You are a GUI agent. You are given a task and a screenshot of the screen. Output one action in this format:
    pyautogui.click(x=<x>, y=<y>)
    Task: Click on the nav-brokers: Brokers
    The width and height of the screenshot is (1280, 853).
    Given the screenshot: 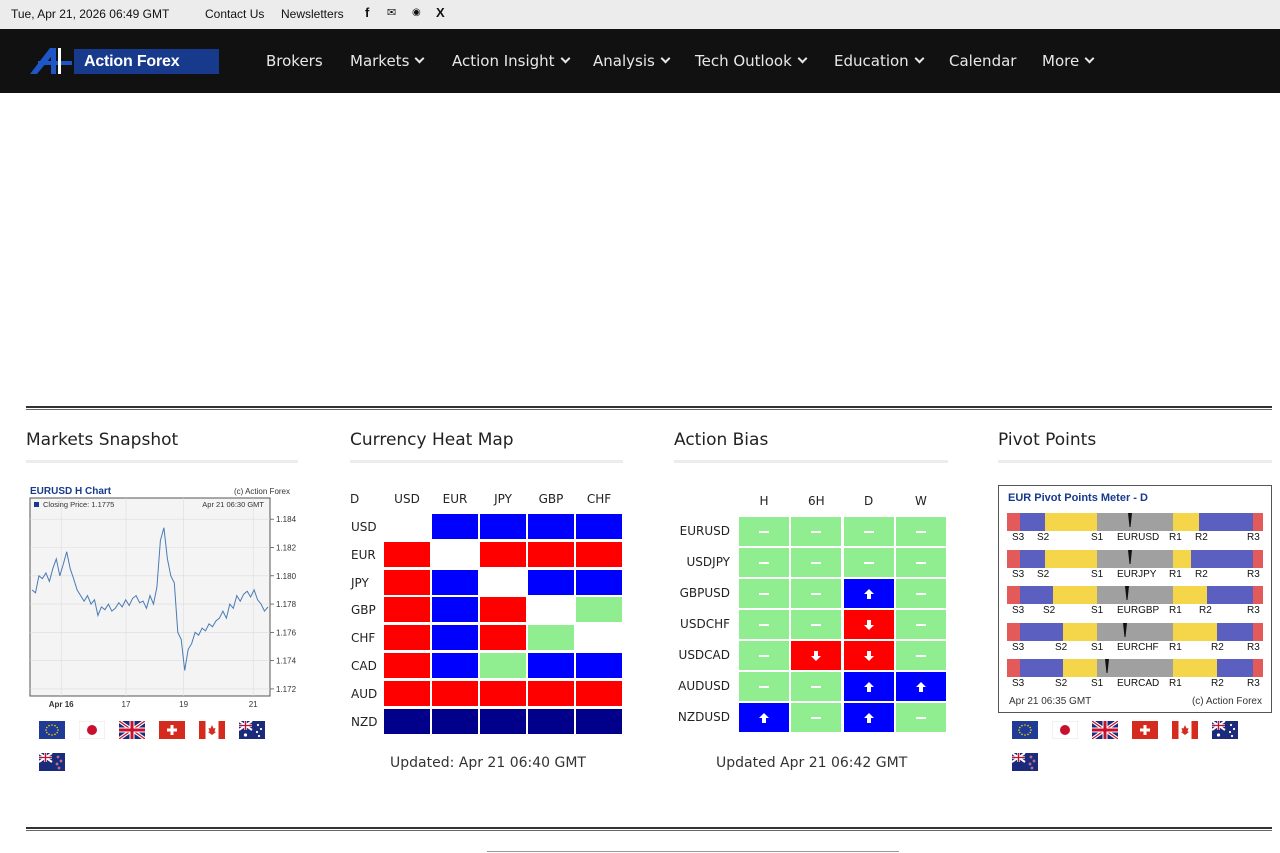 What is the action you would take?
    pyautogui.click(x=294, y=61)
    